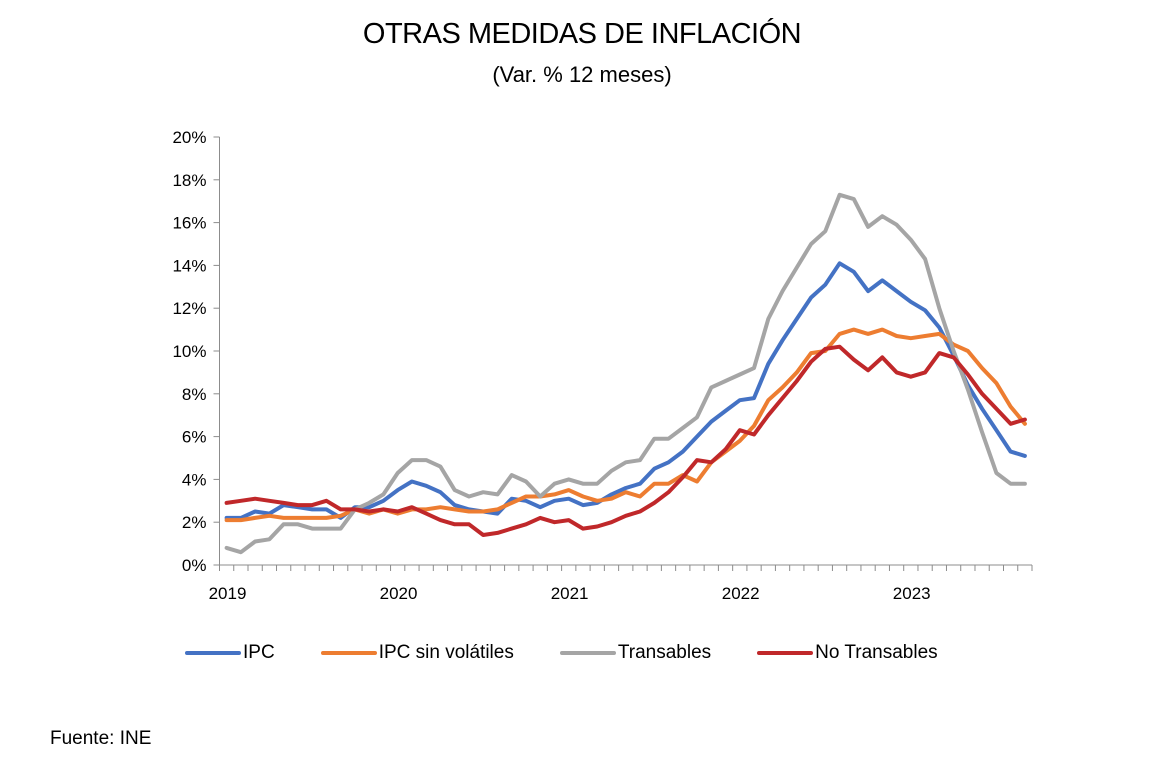  I want to click on legend-item-transables: Transables, so click(635, 653).